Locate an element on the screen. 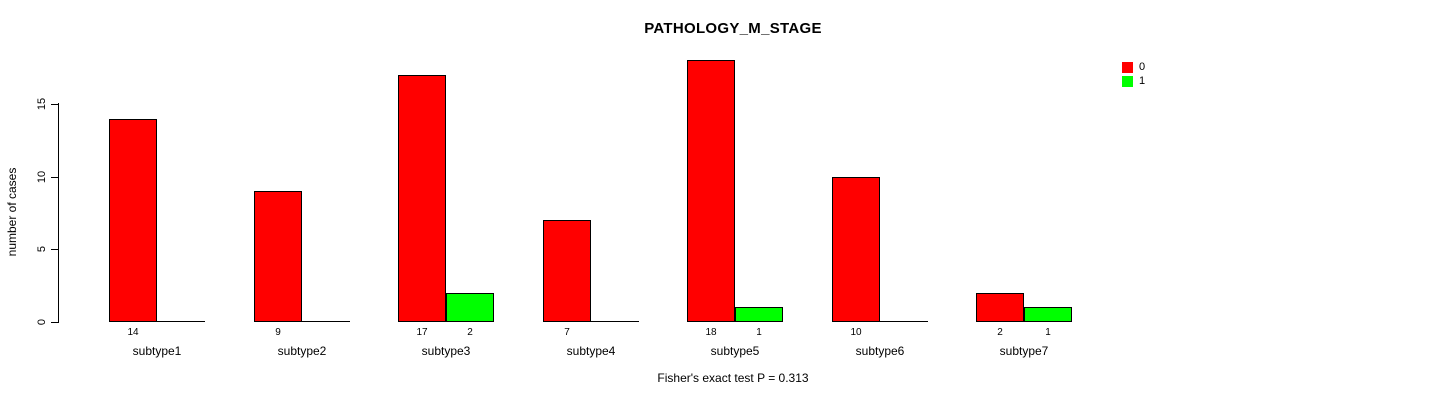  category-label: subtype2 is located at coordinates (302, 351).